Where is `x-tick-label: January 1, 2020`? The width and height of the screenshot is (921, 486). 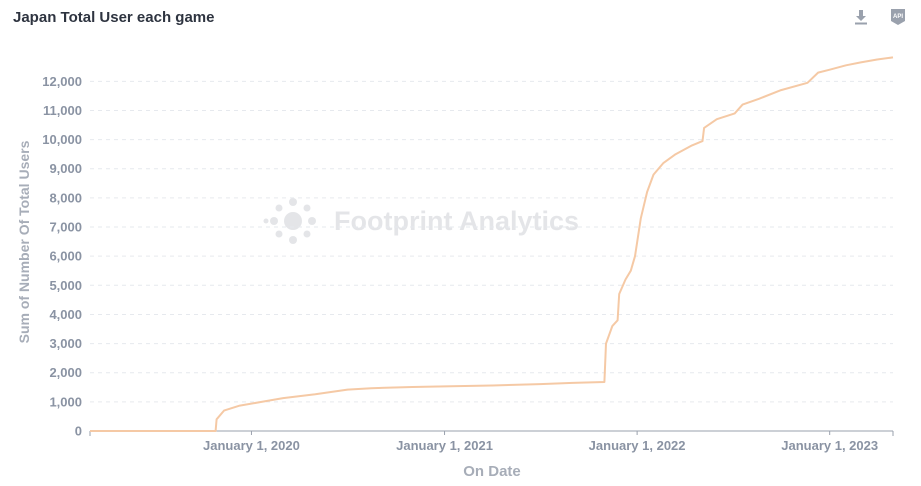
x-tick-label: January 1, 2020 is located at coordinates (251, 445).